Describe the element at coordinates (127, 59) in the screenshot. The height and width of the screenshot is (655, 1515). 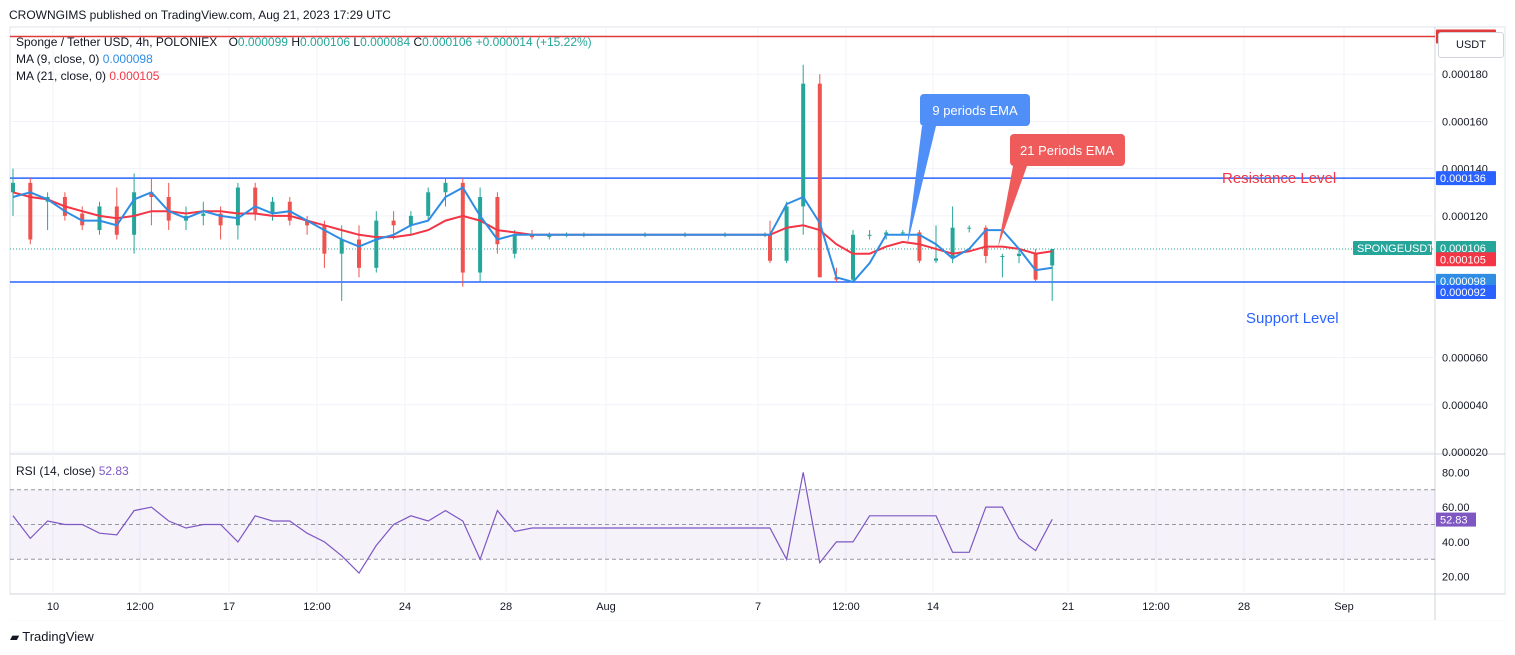
I see `ma9-value: 0.000098` at that location.